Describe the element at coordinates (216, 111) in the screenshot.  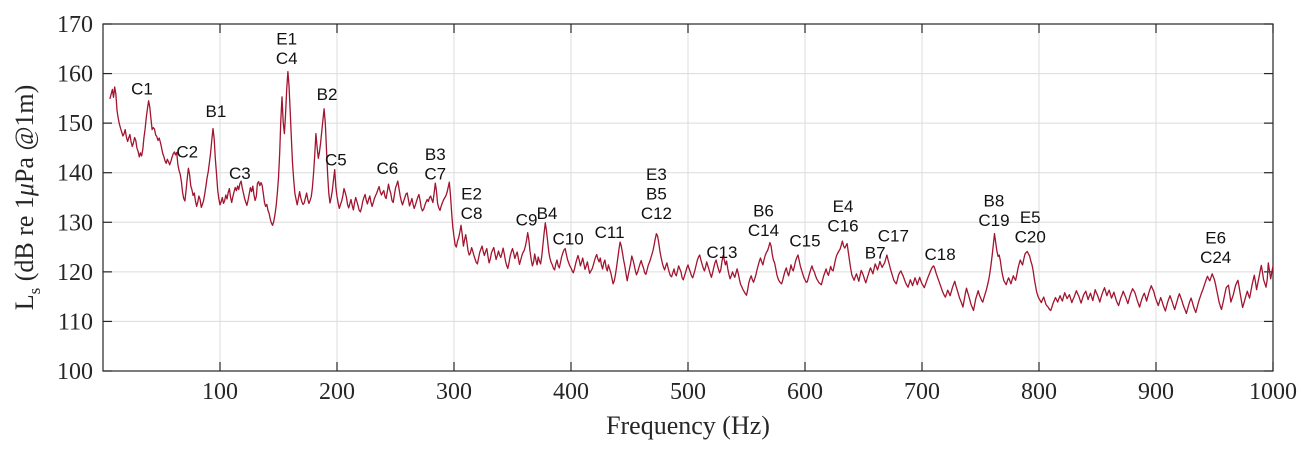
I see `peak-label: B1` at that location.